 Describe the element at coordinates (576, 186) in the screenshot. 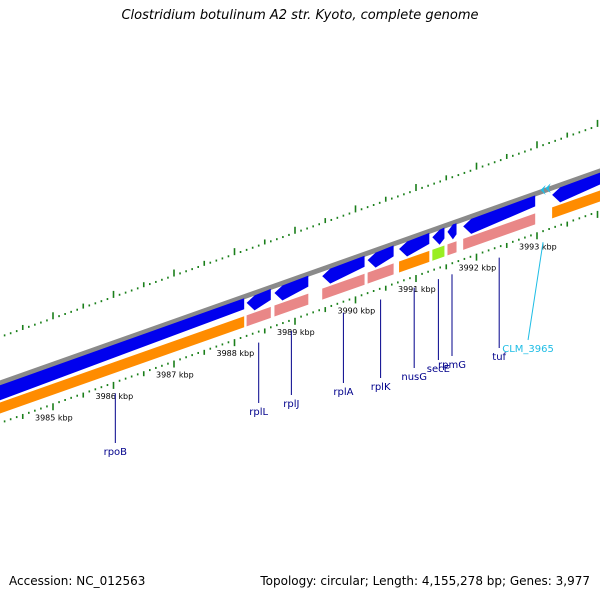

I see `next-cds-arrow` at that location.